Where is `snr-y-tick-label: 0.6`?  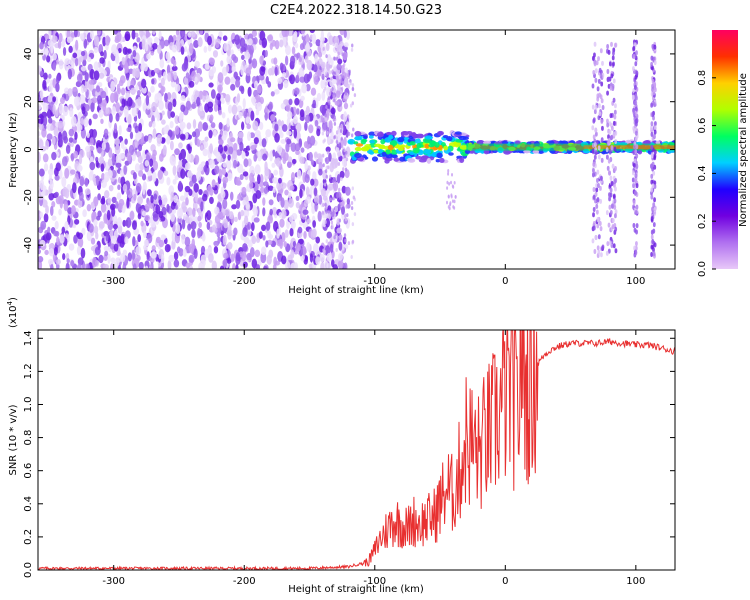 snr-y-tick-label: 0.6 is located at coordinates (28, 471).